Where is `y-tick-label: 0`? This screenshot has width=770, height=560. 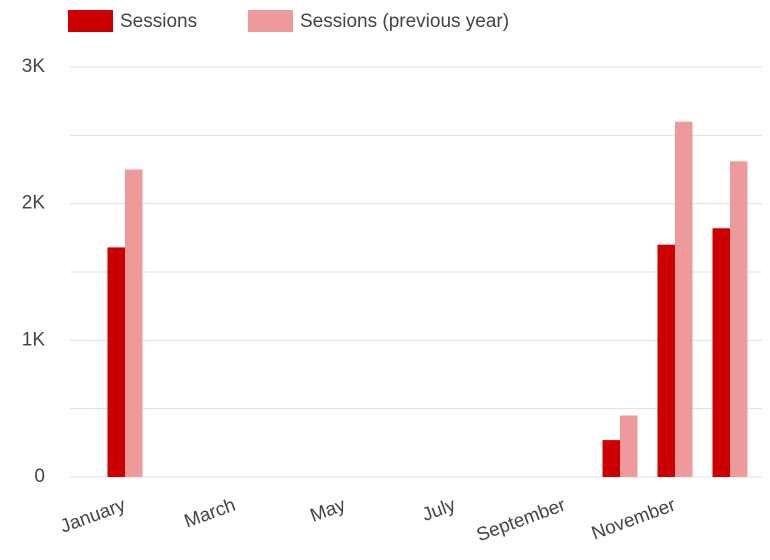
y-tick-label: 0 is located at coordinates (39, 476).